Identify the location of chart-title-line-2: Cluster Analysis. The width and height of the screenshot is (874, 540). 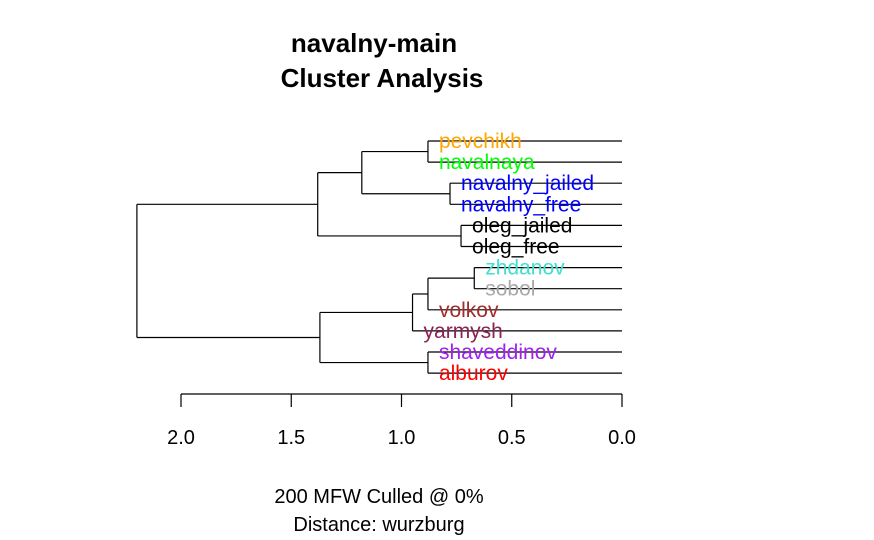
(382, 78).